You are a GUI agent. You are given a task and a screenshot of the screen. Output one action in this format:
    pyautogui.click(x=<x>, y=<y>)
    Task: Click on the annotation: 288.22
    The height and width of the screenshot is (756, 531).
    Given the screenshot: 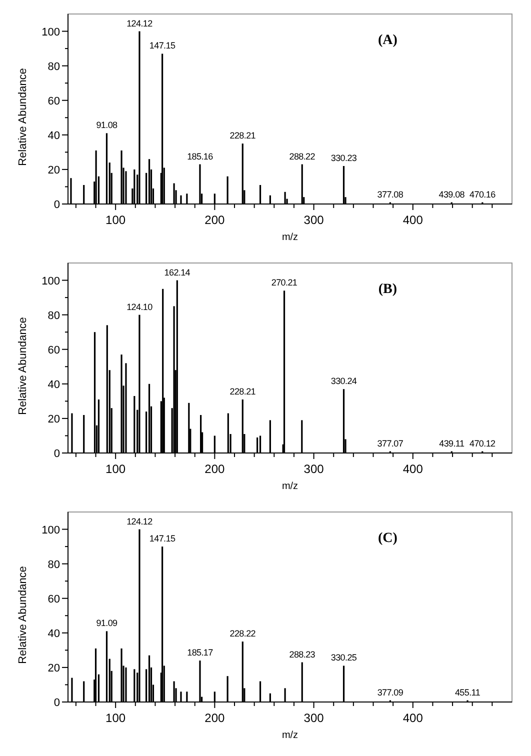 What is the action you would take?
    pyautogui.click(x=302, y=156)
    